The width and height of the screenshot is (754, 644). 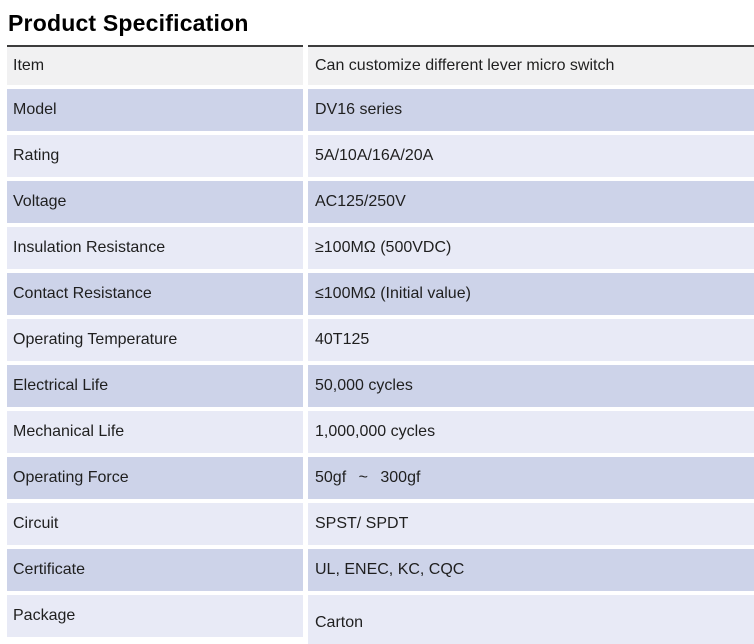 I want to click on spec-label-certificate: Certificate, so click(x=155, y=570).